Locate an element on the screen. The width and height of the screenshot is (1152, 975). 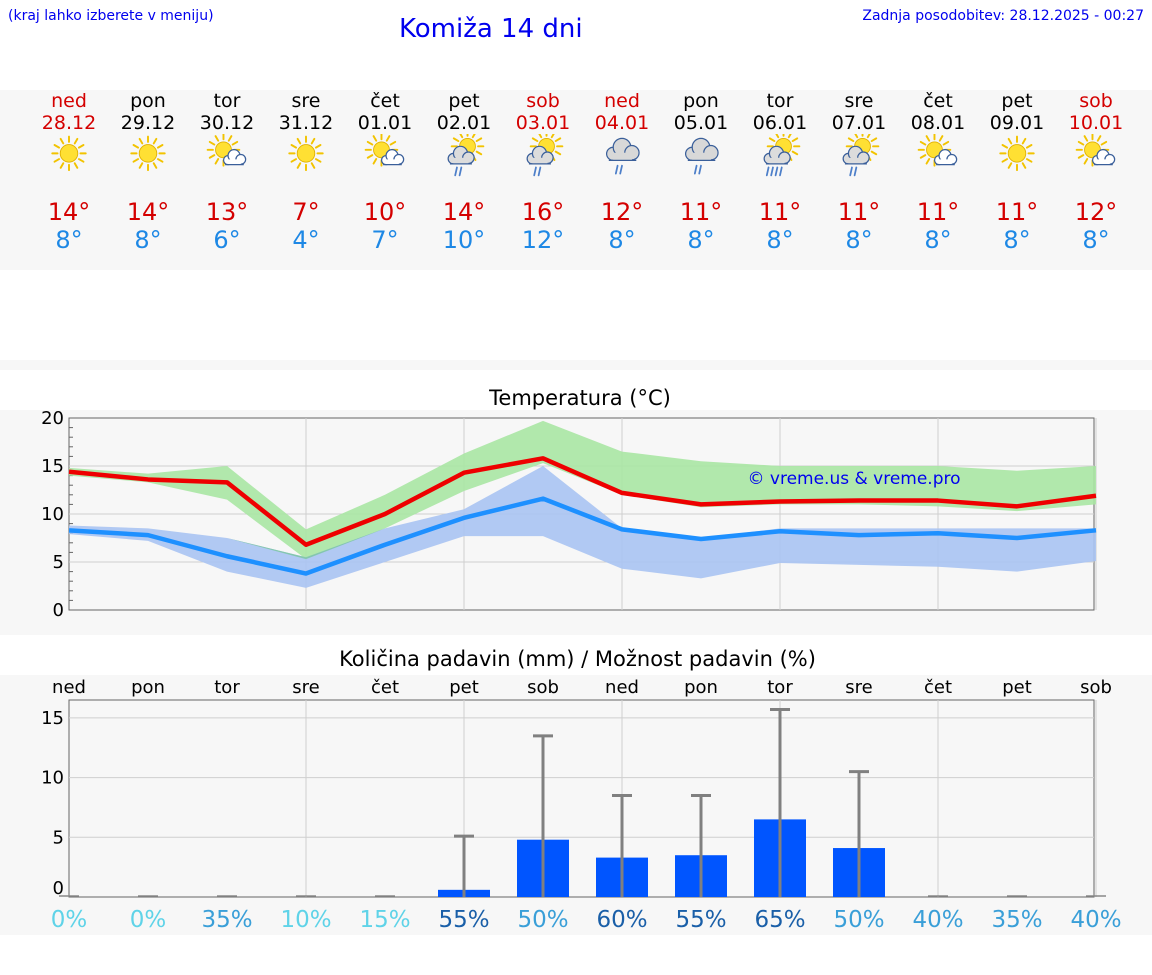
day-date: 06.01 is located at coordinates (780, 123).